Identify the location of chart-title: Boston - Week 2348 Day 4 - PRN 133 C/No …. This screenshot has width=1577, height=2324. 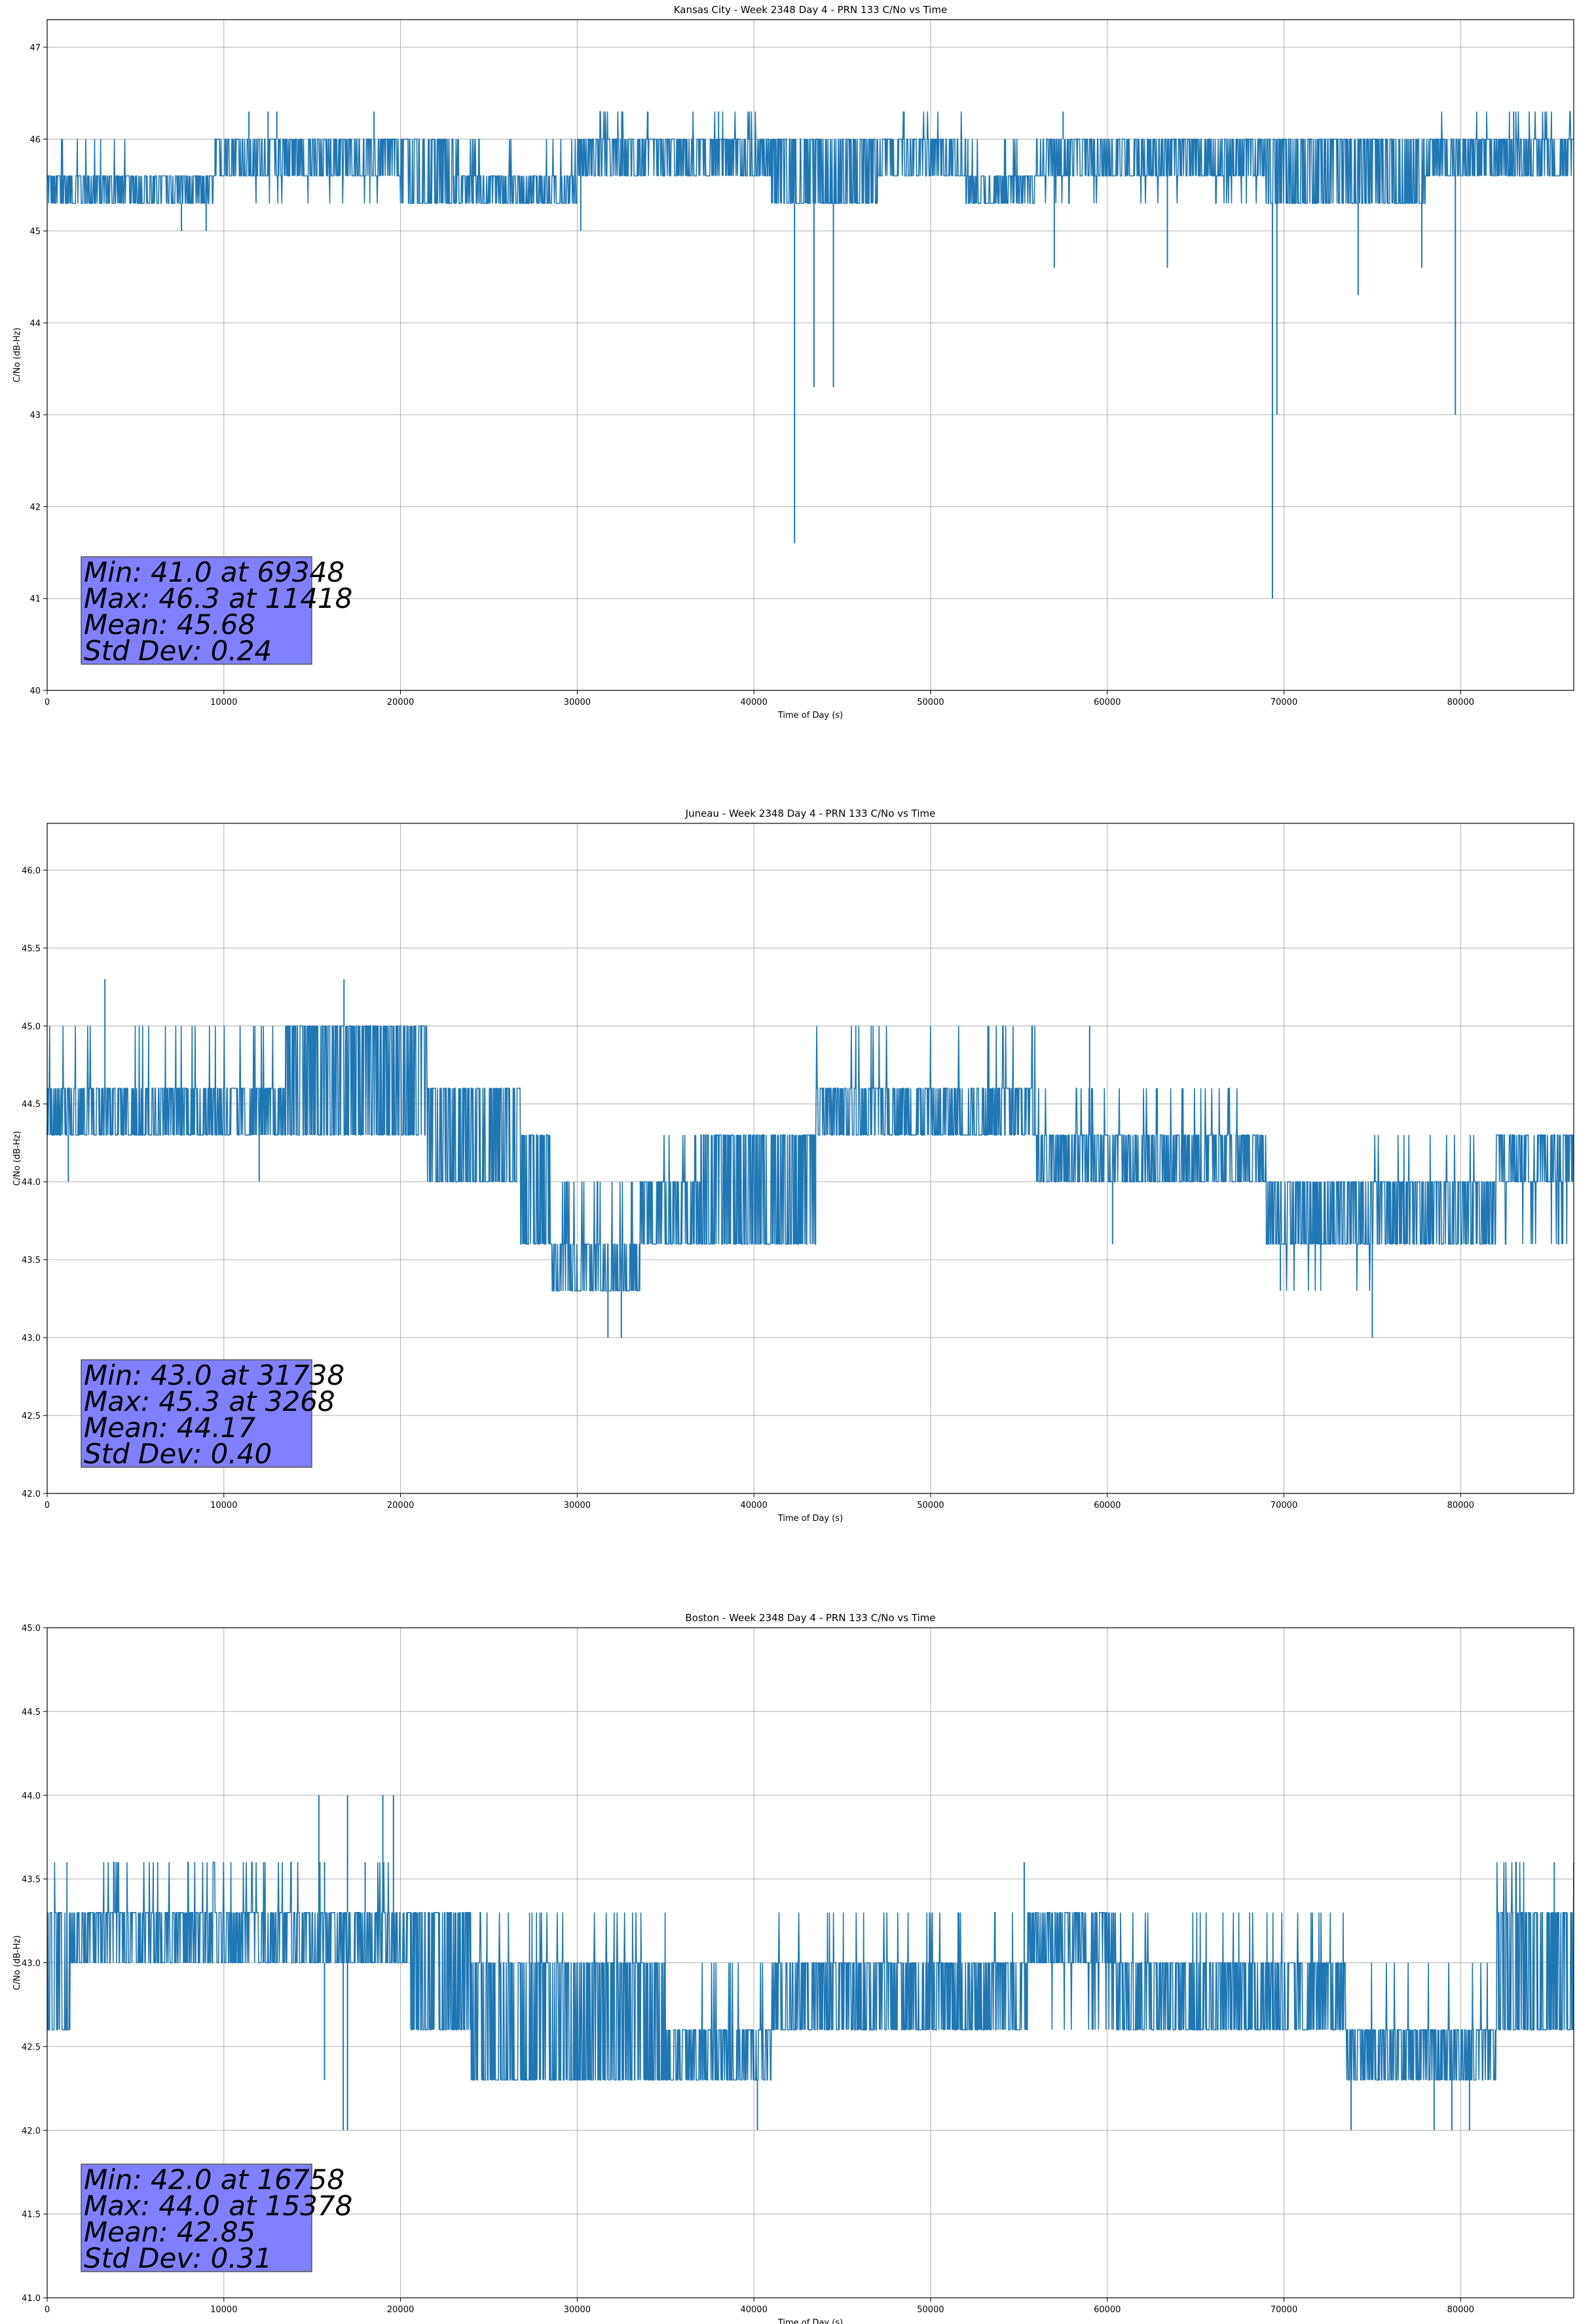
(810, 1618).